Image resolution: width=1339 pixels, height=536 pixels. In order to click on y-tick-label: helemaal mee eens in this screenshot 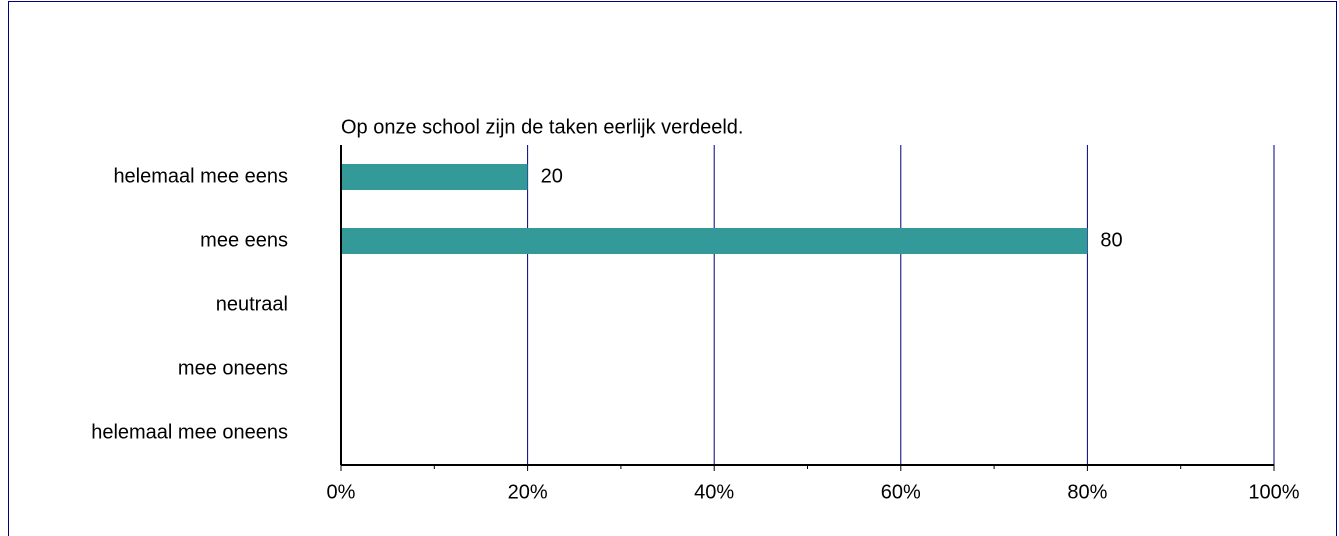, I will do `click(200, 176)`.